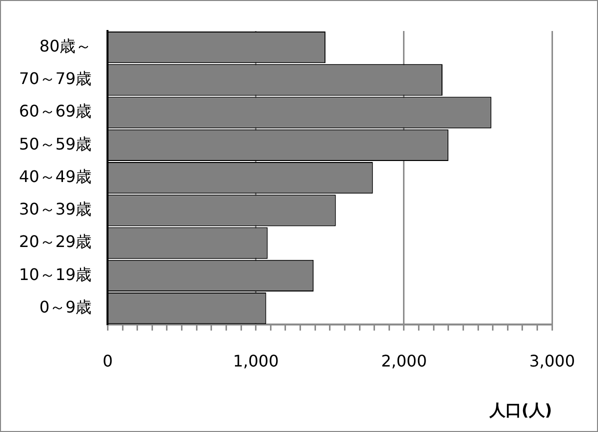  I want to click on x-tick-label: 1,000, so click(255, 360).